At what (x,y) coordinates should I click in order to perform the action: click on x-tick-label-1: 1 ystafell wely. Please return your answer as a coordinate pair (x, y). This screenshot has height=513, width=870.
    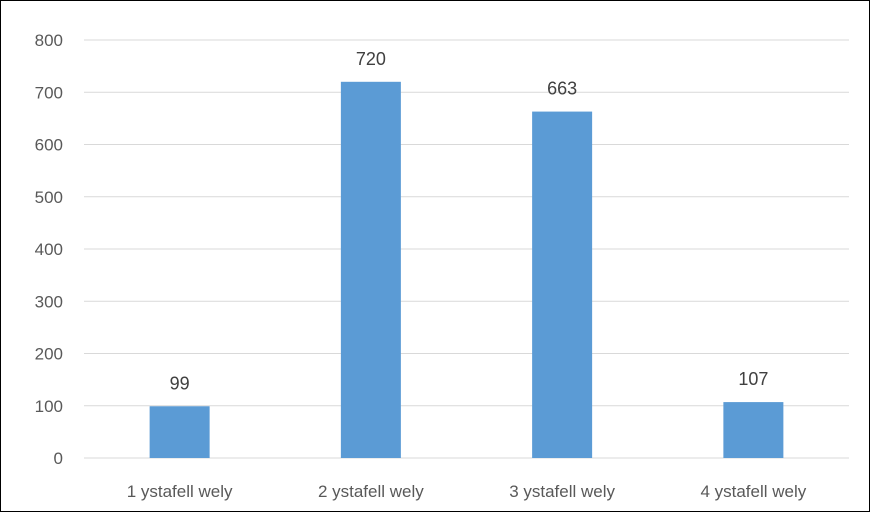
    Looking at the image, I should click on (180, 491).